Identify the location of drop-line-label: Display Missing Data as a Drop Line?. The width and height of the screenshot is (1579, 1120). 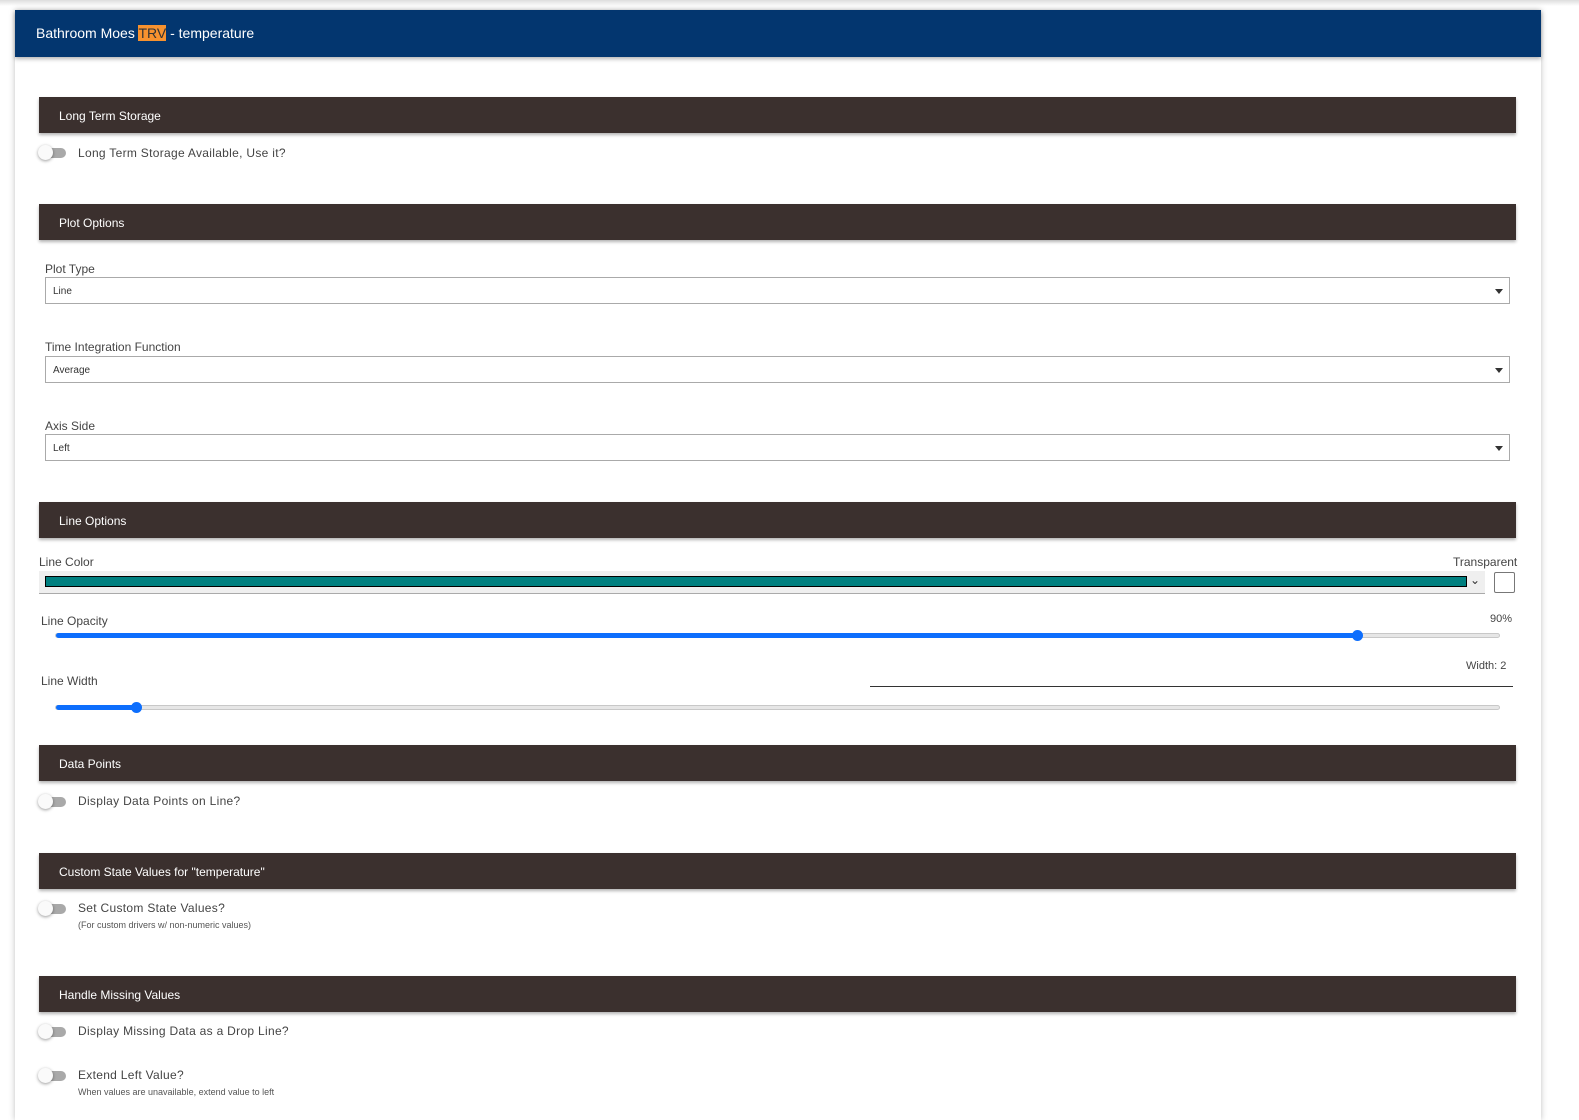
(183, 1031).